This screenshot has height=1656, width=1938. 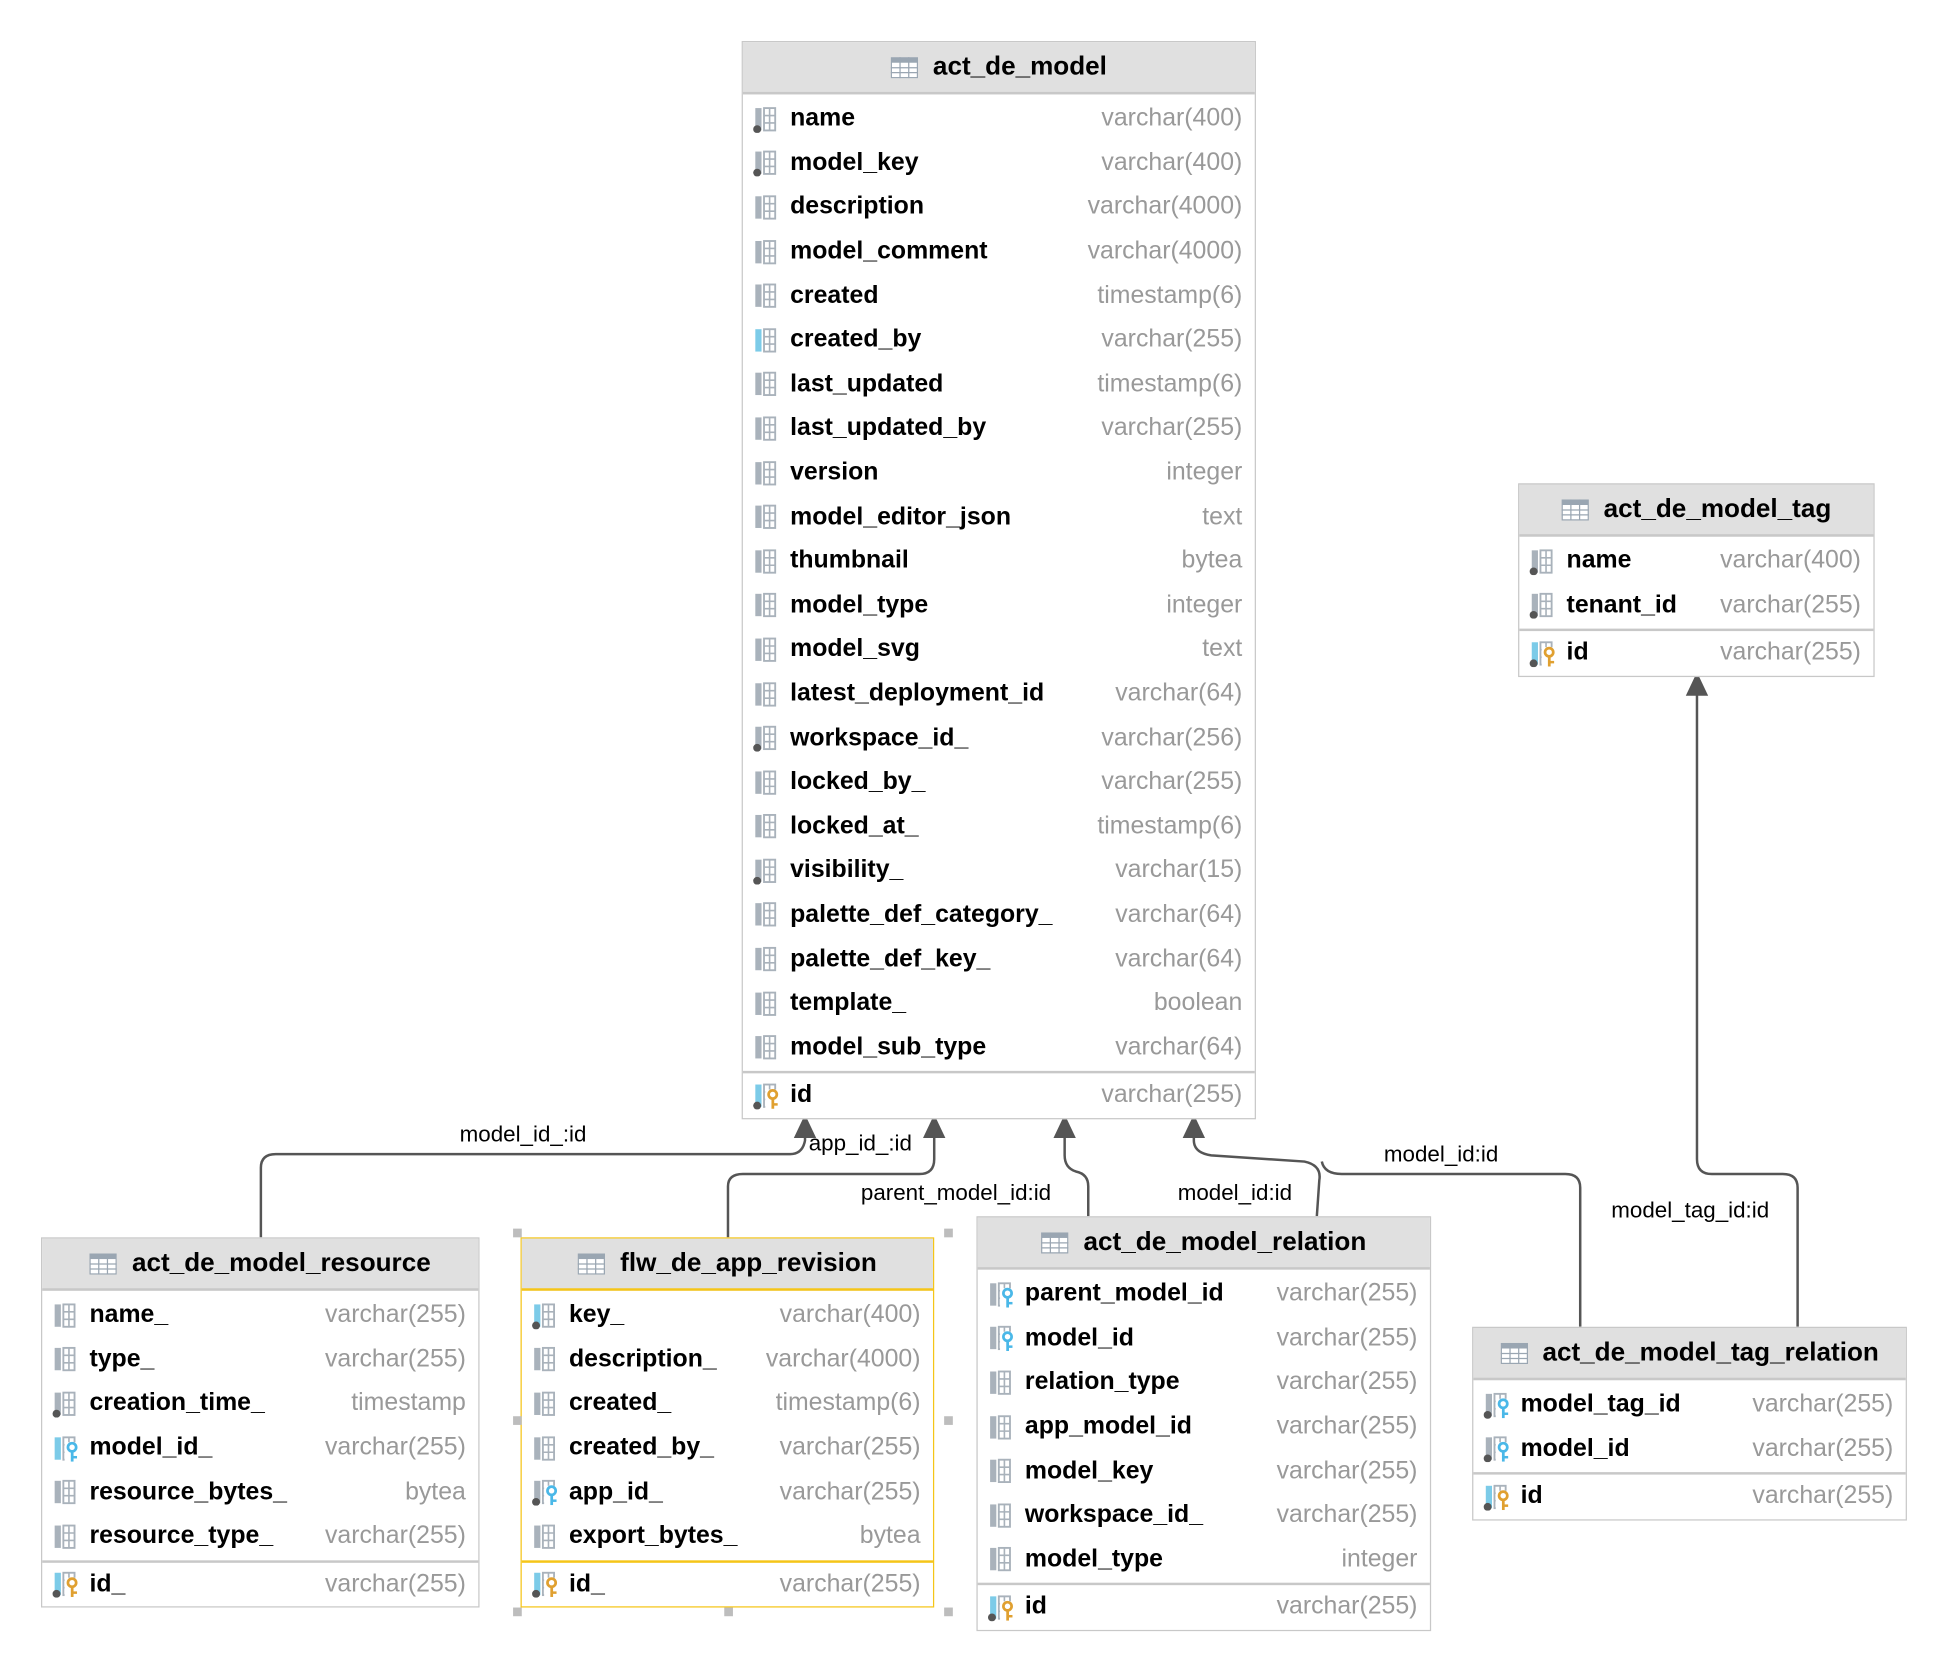 I want to click on column-type: timestamp(6), so click(x=1170, y=295).